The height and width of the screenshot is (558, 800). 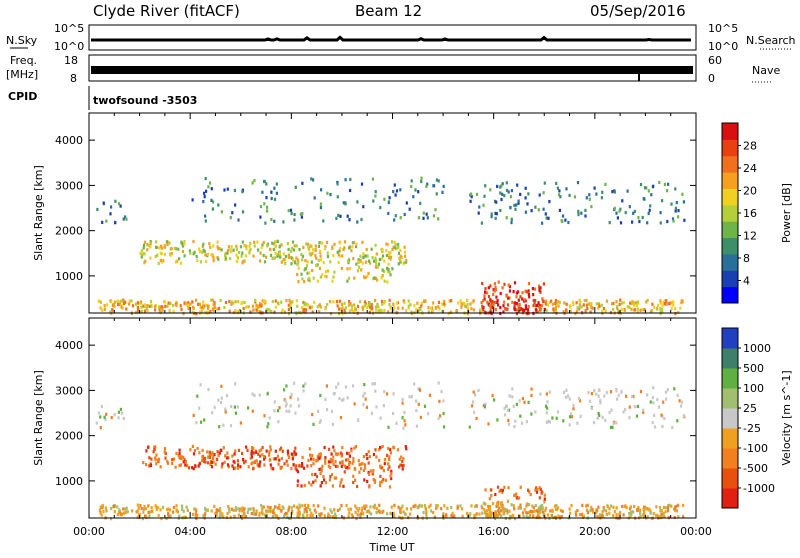 I want to click on xtick-label: 00:00, so click(x=89, y=531).